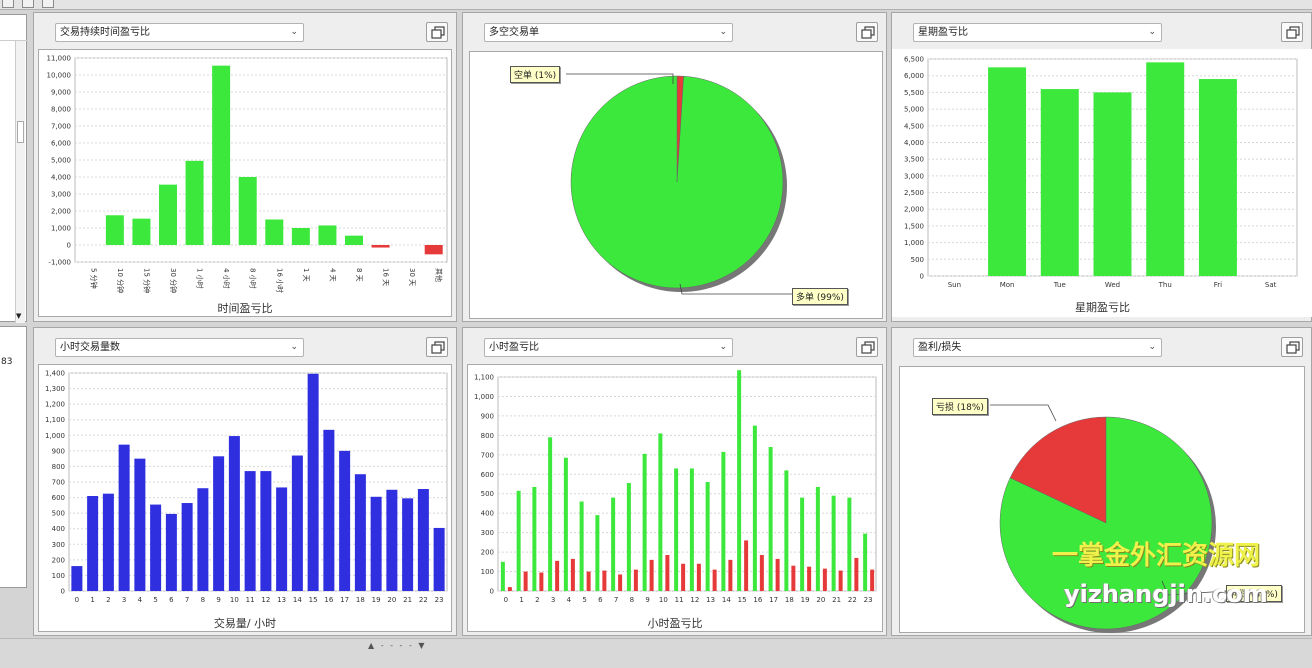  Describe the element at coordinates (250, 600) in the screenshot. I see `x-tick-label: 11` at that location.